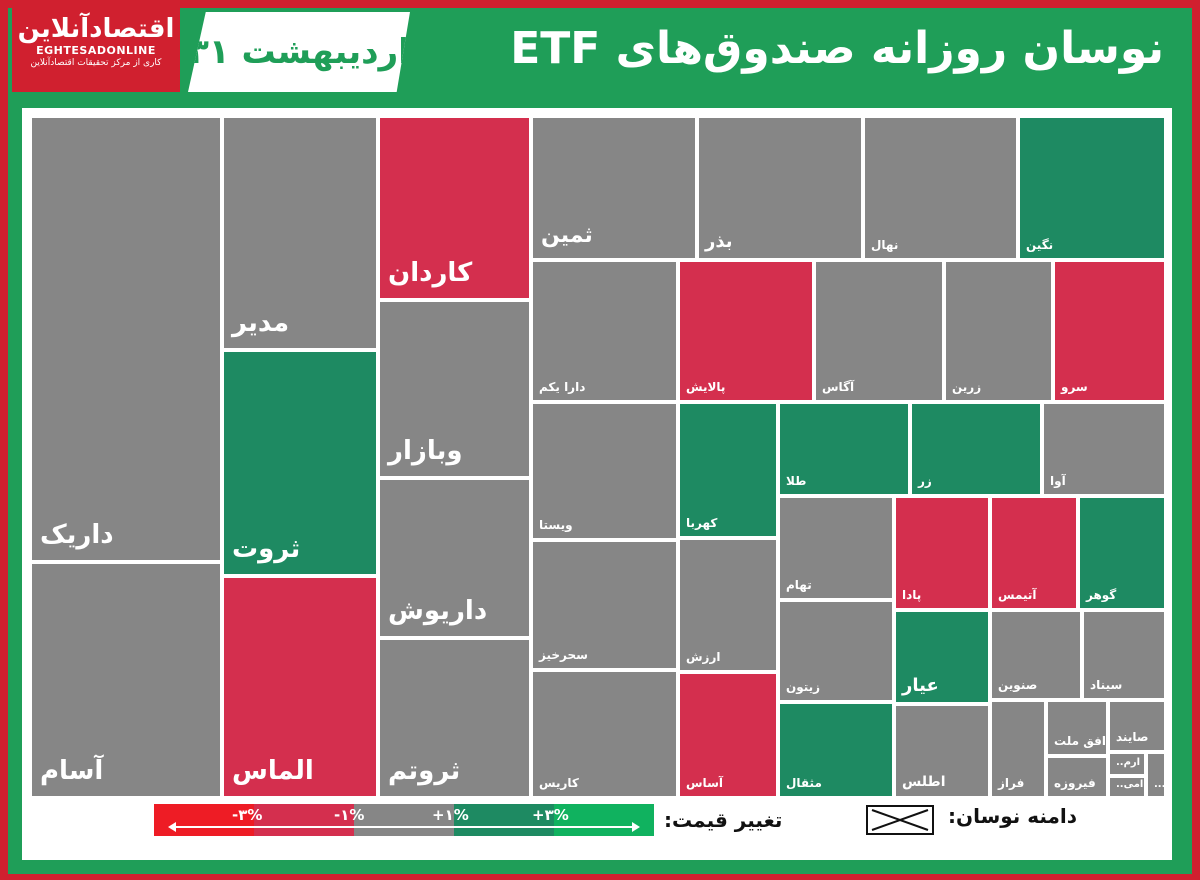 The image size is (1200, 880). Describe the element at coordinates (844, 449) in the screenshot. I see `treemap-tile: طلا` at that location.